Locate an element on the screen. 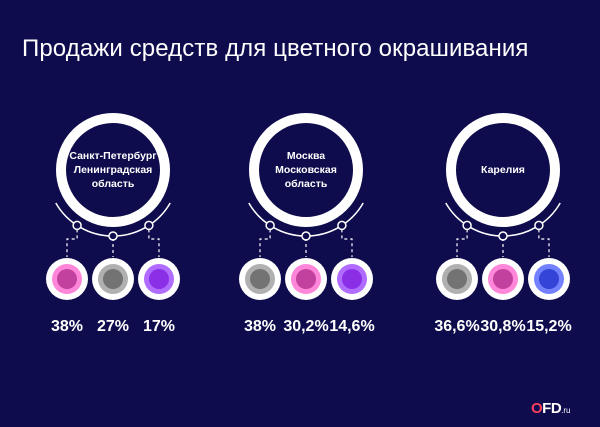 Image resolution: width=600 pixels, height=427 pixels. logo-suffix: .ru is located at coordinates (566, 410).